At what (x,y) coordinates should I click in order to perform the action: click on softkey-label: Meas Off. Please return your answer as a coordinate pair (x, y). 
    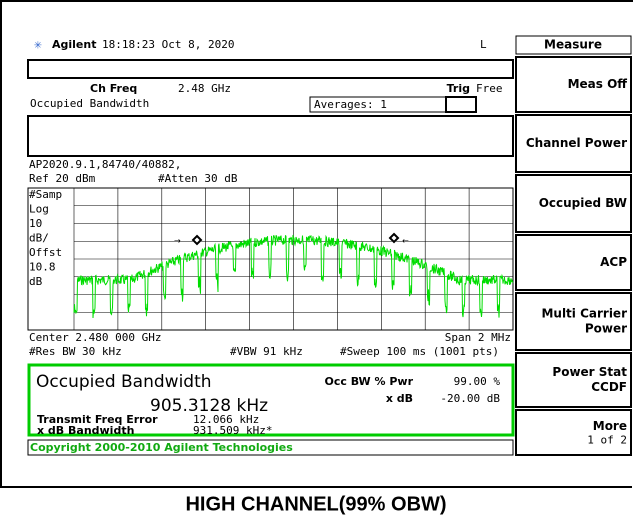
    Looking at the image, I should click on (598, 84).